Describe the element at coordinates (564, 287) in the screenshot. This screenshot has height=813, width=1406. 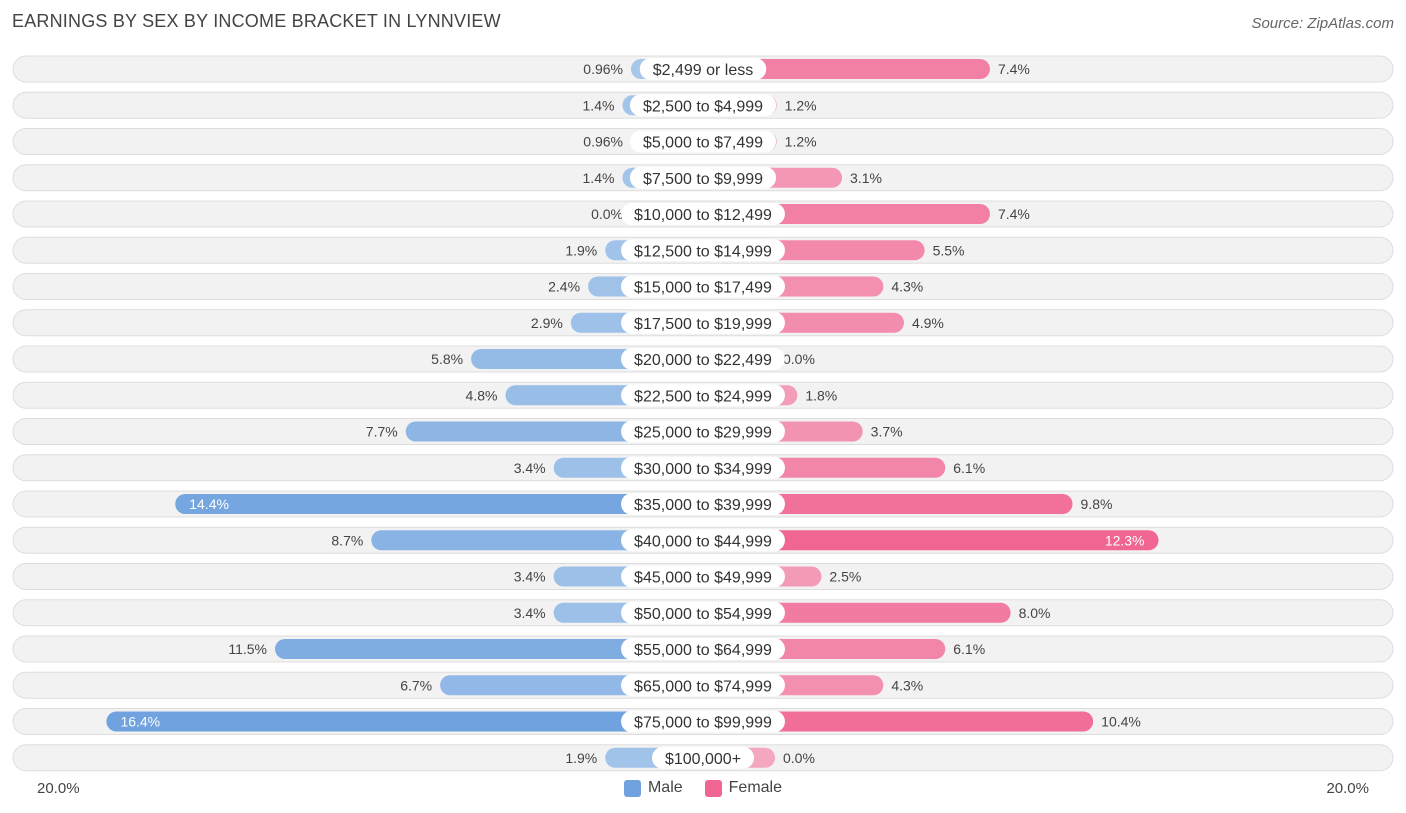
I see `value-label-male: 2.4%` at that location.